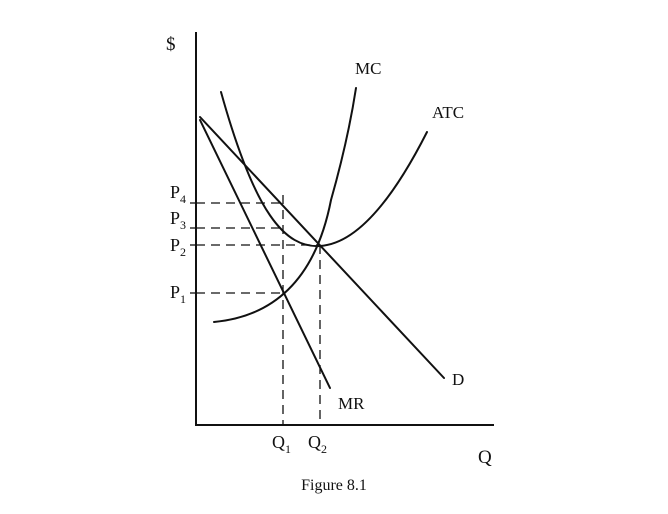 Image resolution: width=668 pixels, height=514 pixels. What do you see at coordinates (314, 442) in the screenshot?
I see `q2-main: Q` at bounding box center [314, 442].